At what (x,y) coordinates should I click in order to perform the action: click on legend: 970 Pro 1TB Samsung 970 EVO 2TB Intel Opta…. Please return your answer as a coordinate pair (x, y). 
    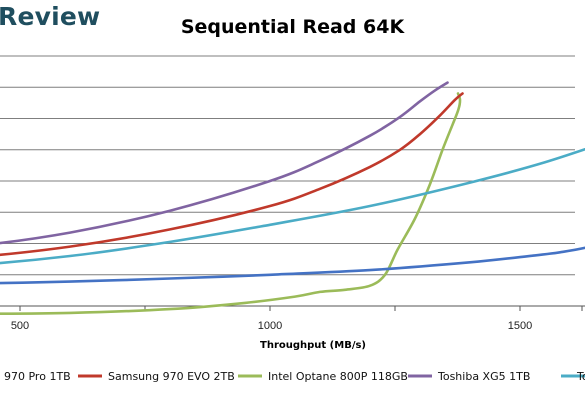
    Looking at the image, I should click on (294, 376).